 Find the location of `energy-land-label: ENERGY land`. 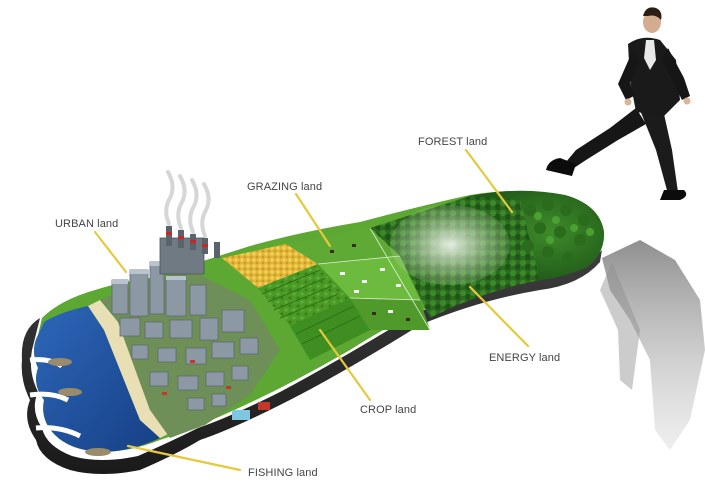

energy-land-label: ENERGY land is located at coordinates (525, 358).